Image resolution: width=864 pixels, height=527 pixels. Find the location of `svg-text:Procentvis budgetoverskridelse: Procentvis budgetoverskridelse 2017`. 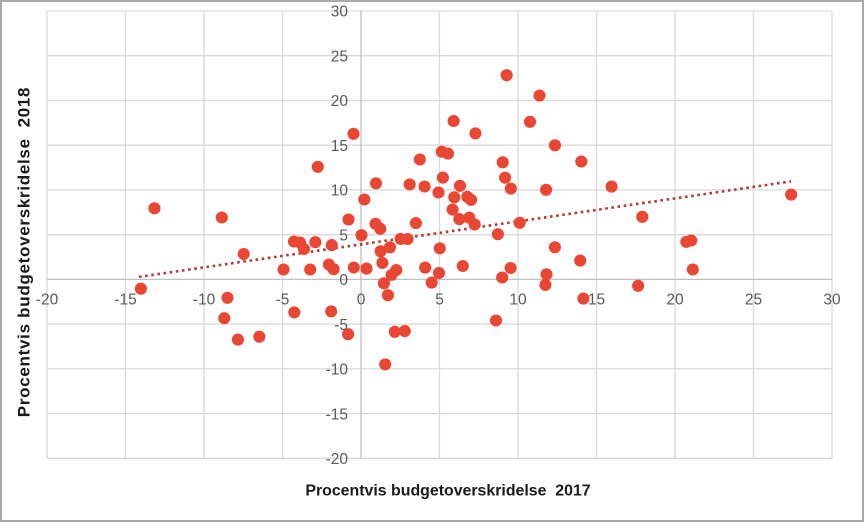

svg-text:Procentvis budgetoverskridelse: Procentvis budgetoverskridelse 2017 is located at coordinates (447, 490).